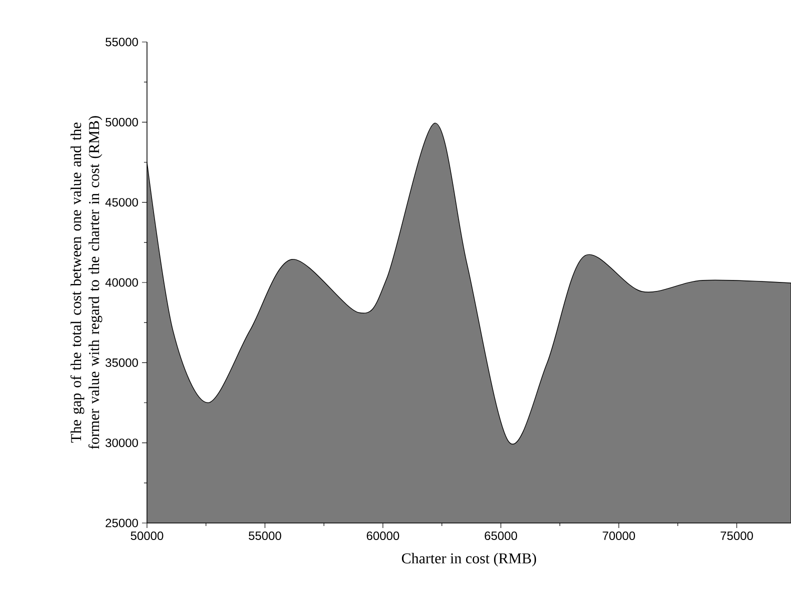  I want to click on x-tick-label: 70000, so click(619, 536).